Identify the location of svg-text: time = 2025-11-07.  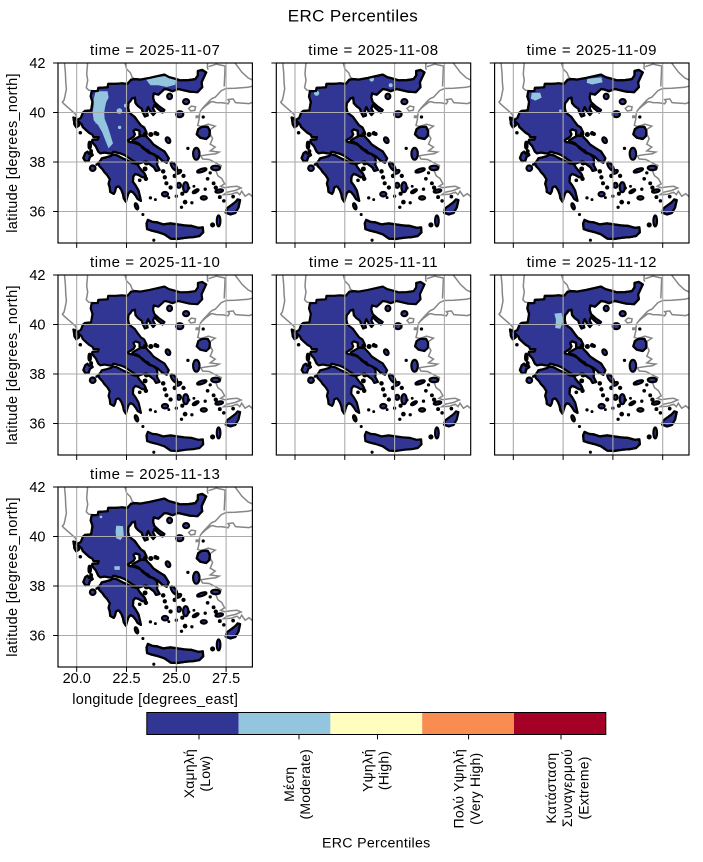
(155, 50).